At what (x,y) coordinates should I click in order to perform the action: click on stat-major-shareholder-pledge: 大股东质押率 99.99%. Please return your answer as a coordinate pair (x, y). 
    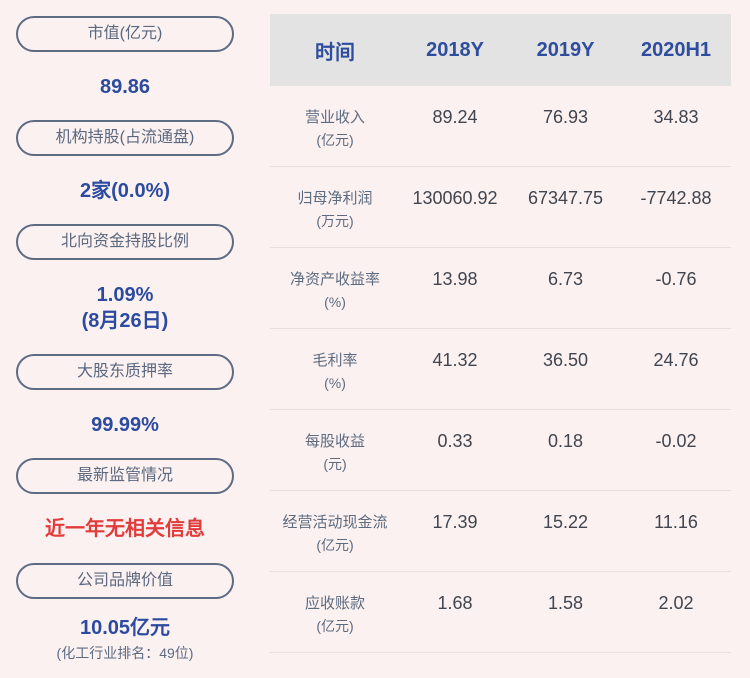
    Looking at the image, I should click on (125, 396).